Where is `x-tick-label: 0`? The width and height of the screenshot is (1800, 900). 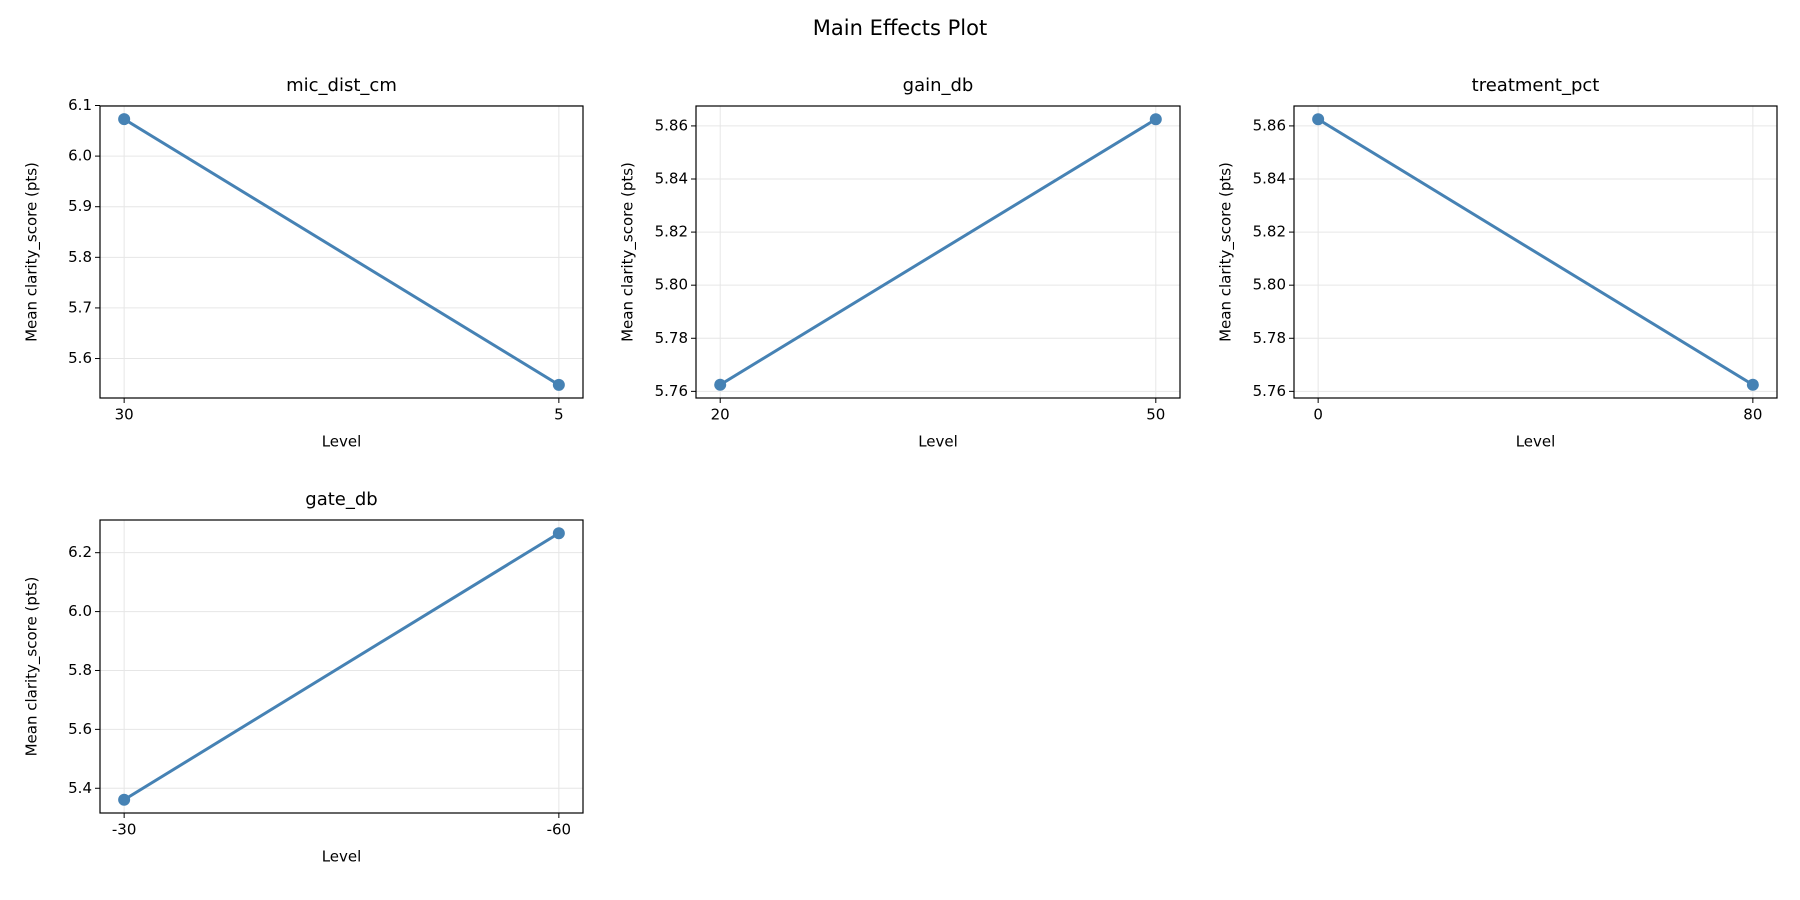
x-tick-label: 0 is located at coordinates (1318, 415).